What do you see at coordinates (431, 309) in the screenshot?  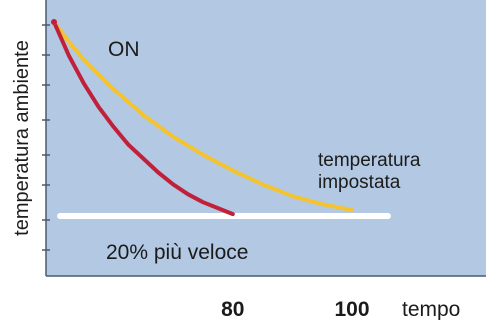 I see `x-axis-label: tempo` at bounding box center [431, 309].